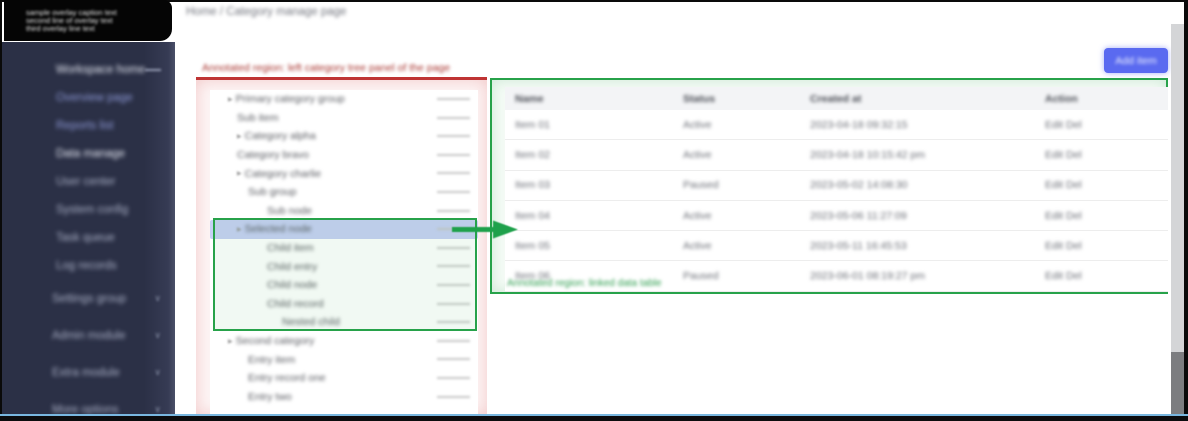 The height and width of the screenshot is (421, 1188). I want to click on sidebar-item: Settings group ∨, so click(88, 298).